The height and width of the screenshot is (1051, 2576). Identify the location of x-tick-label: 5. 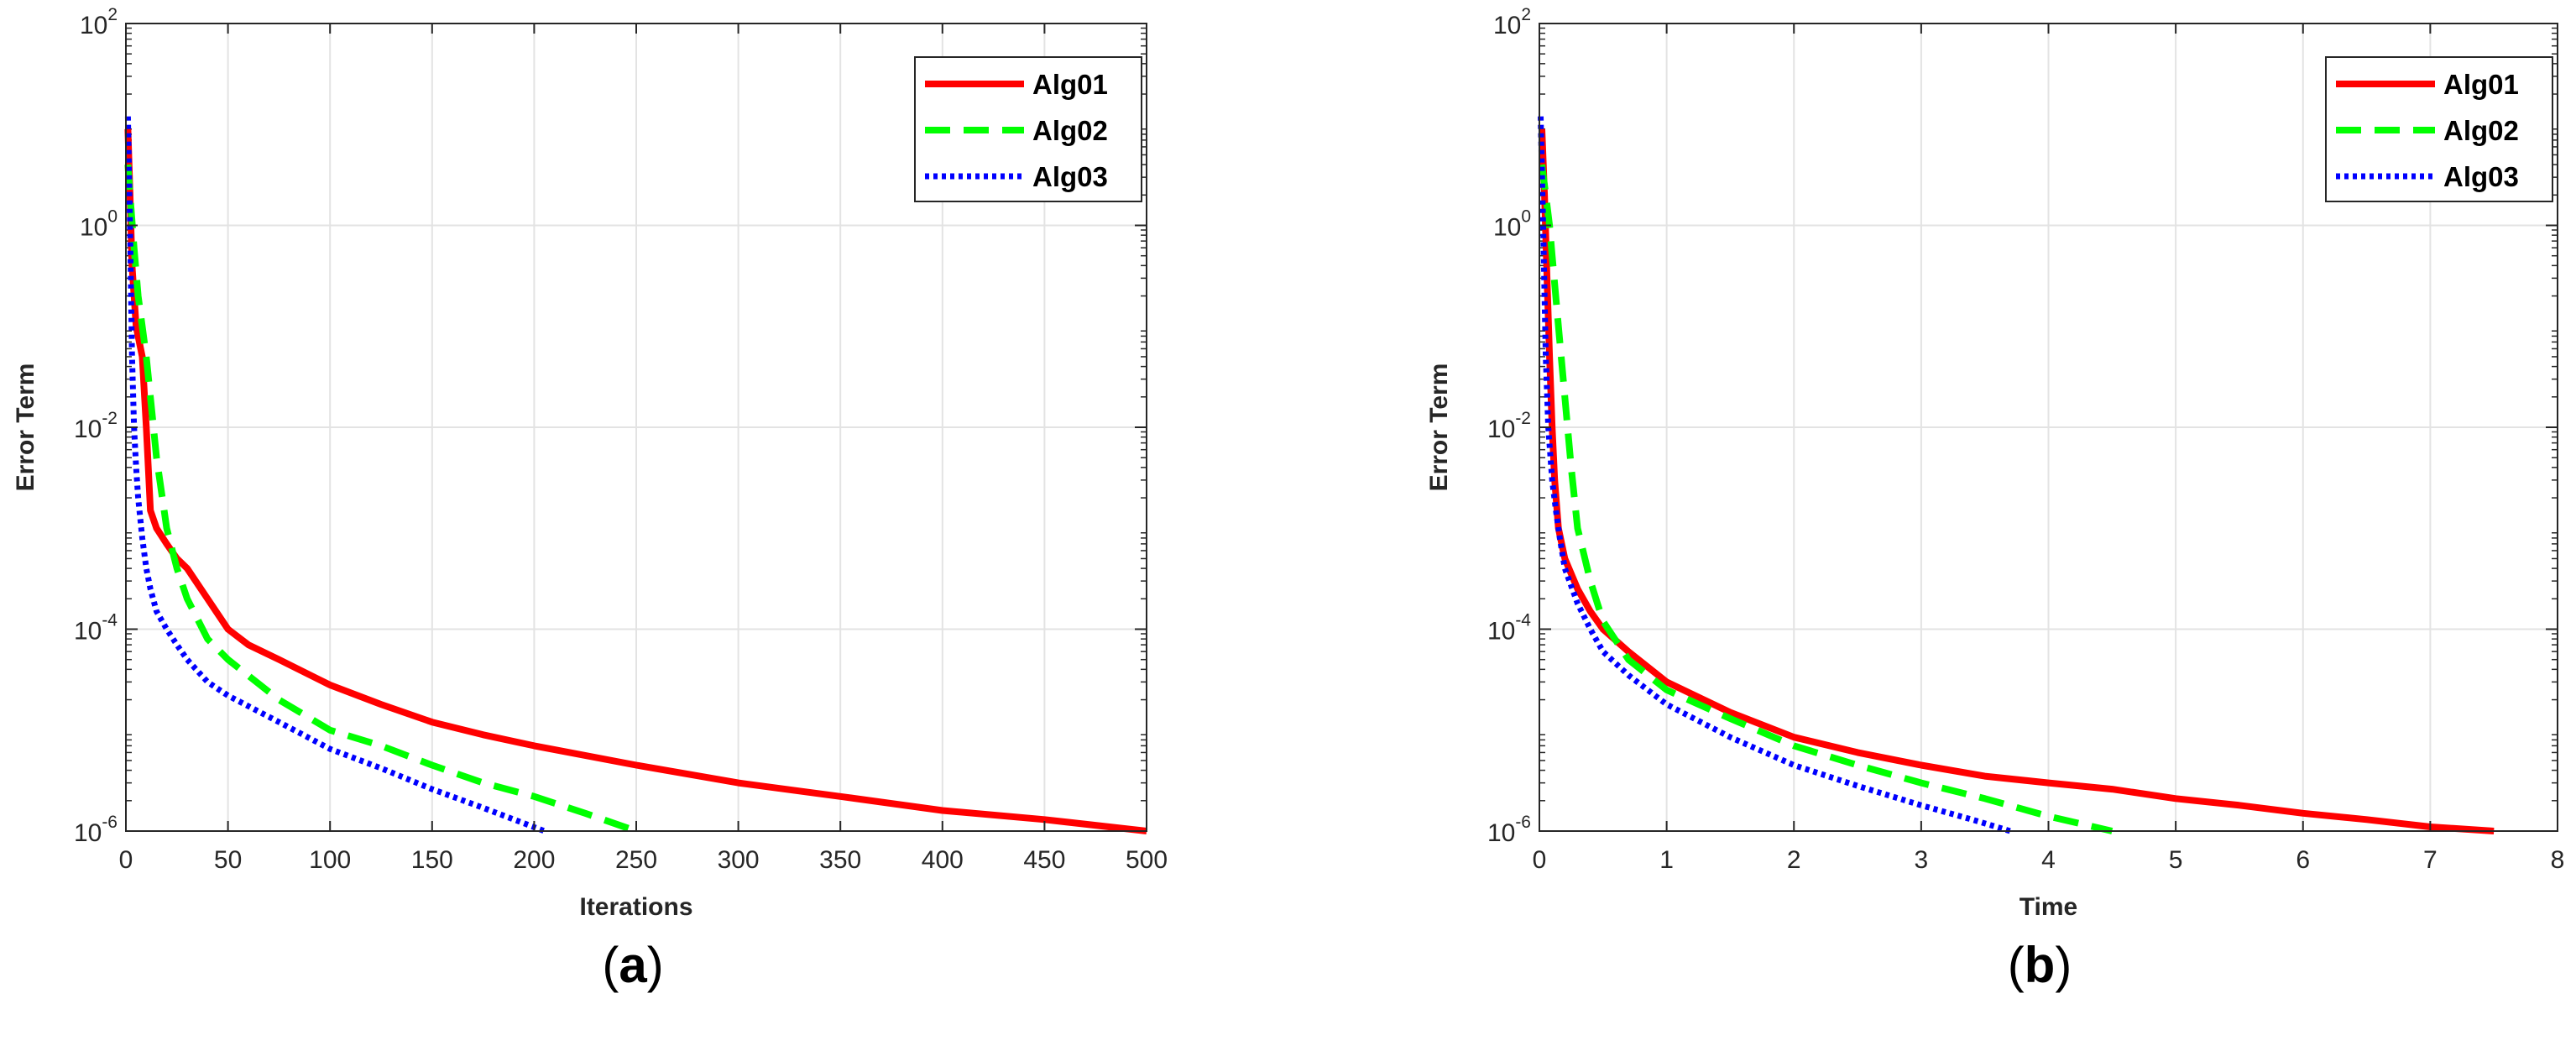
(2176, 860).